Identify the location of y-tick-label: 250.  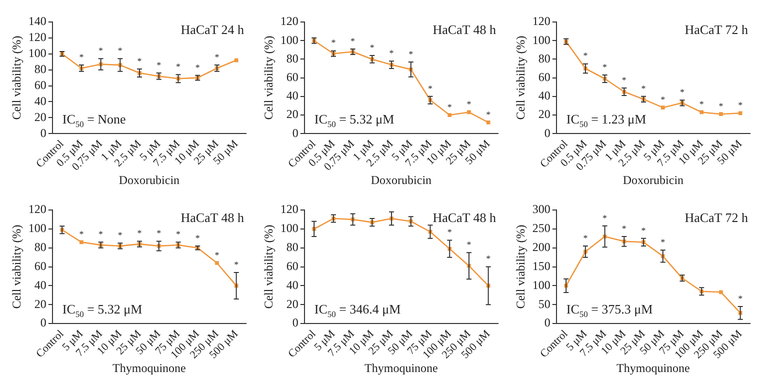
(541, 228).